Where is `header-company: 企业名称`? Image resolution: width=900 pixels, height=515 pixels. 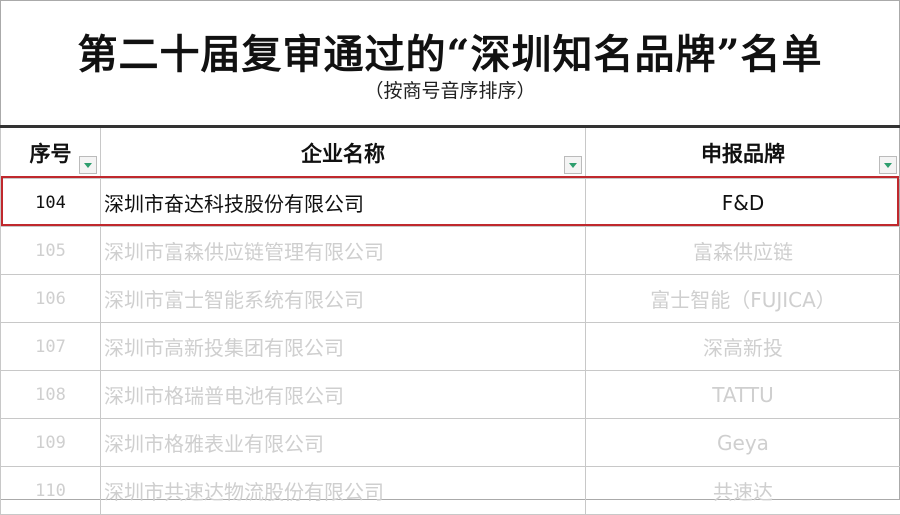 header-company: 企业名称 is located at coordinates (343, 153).